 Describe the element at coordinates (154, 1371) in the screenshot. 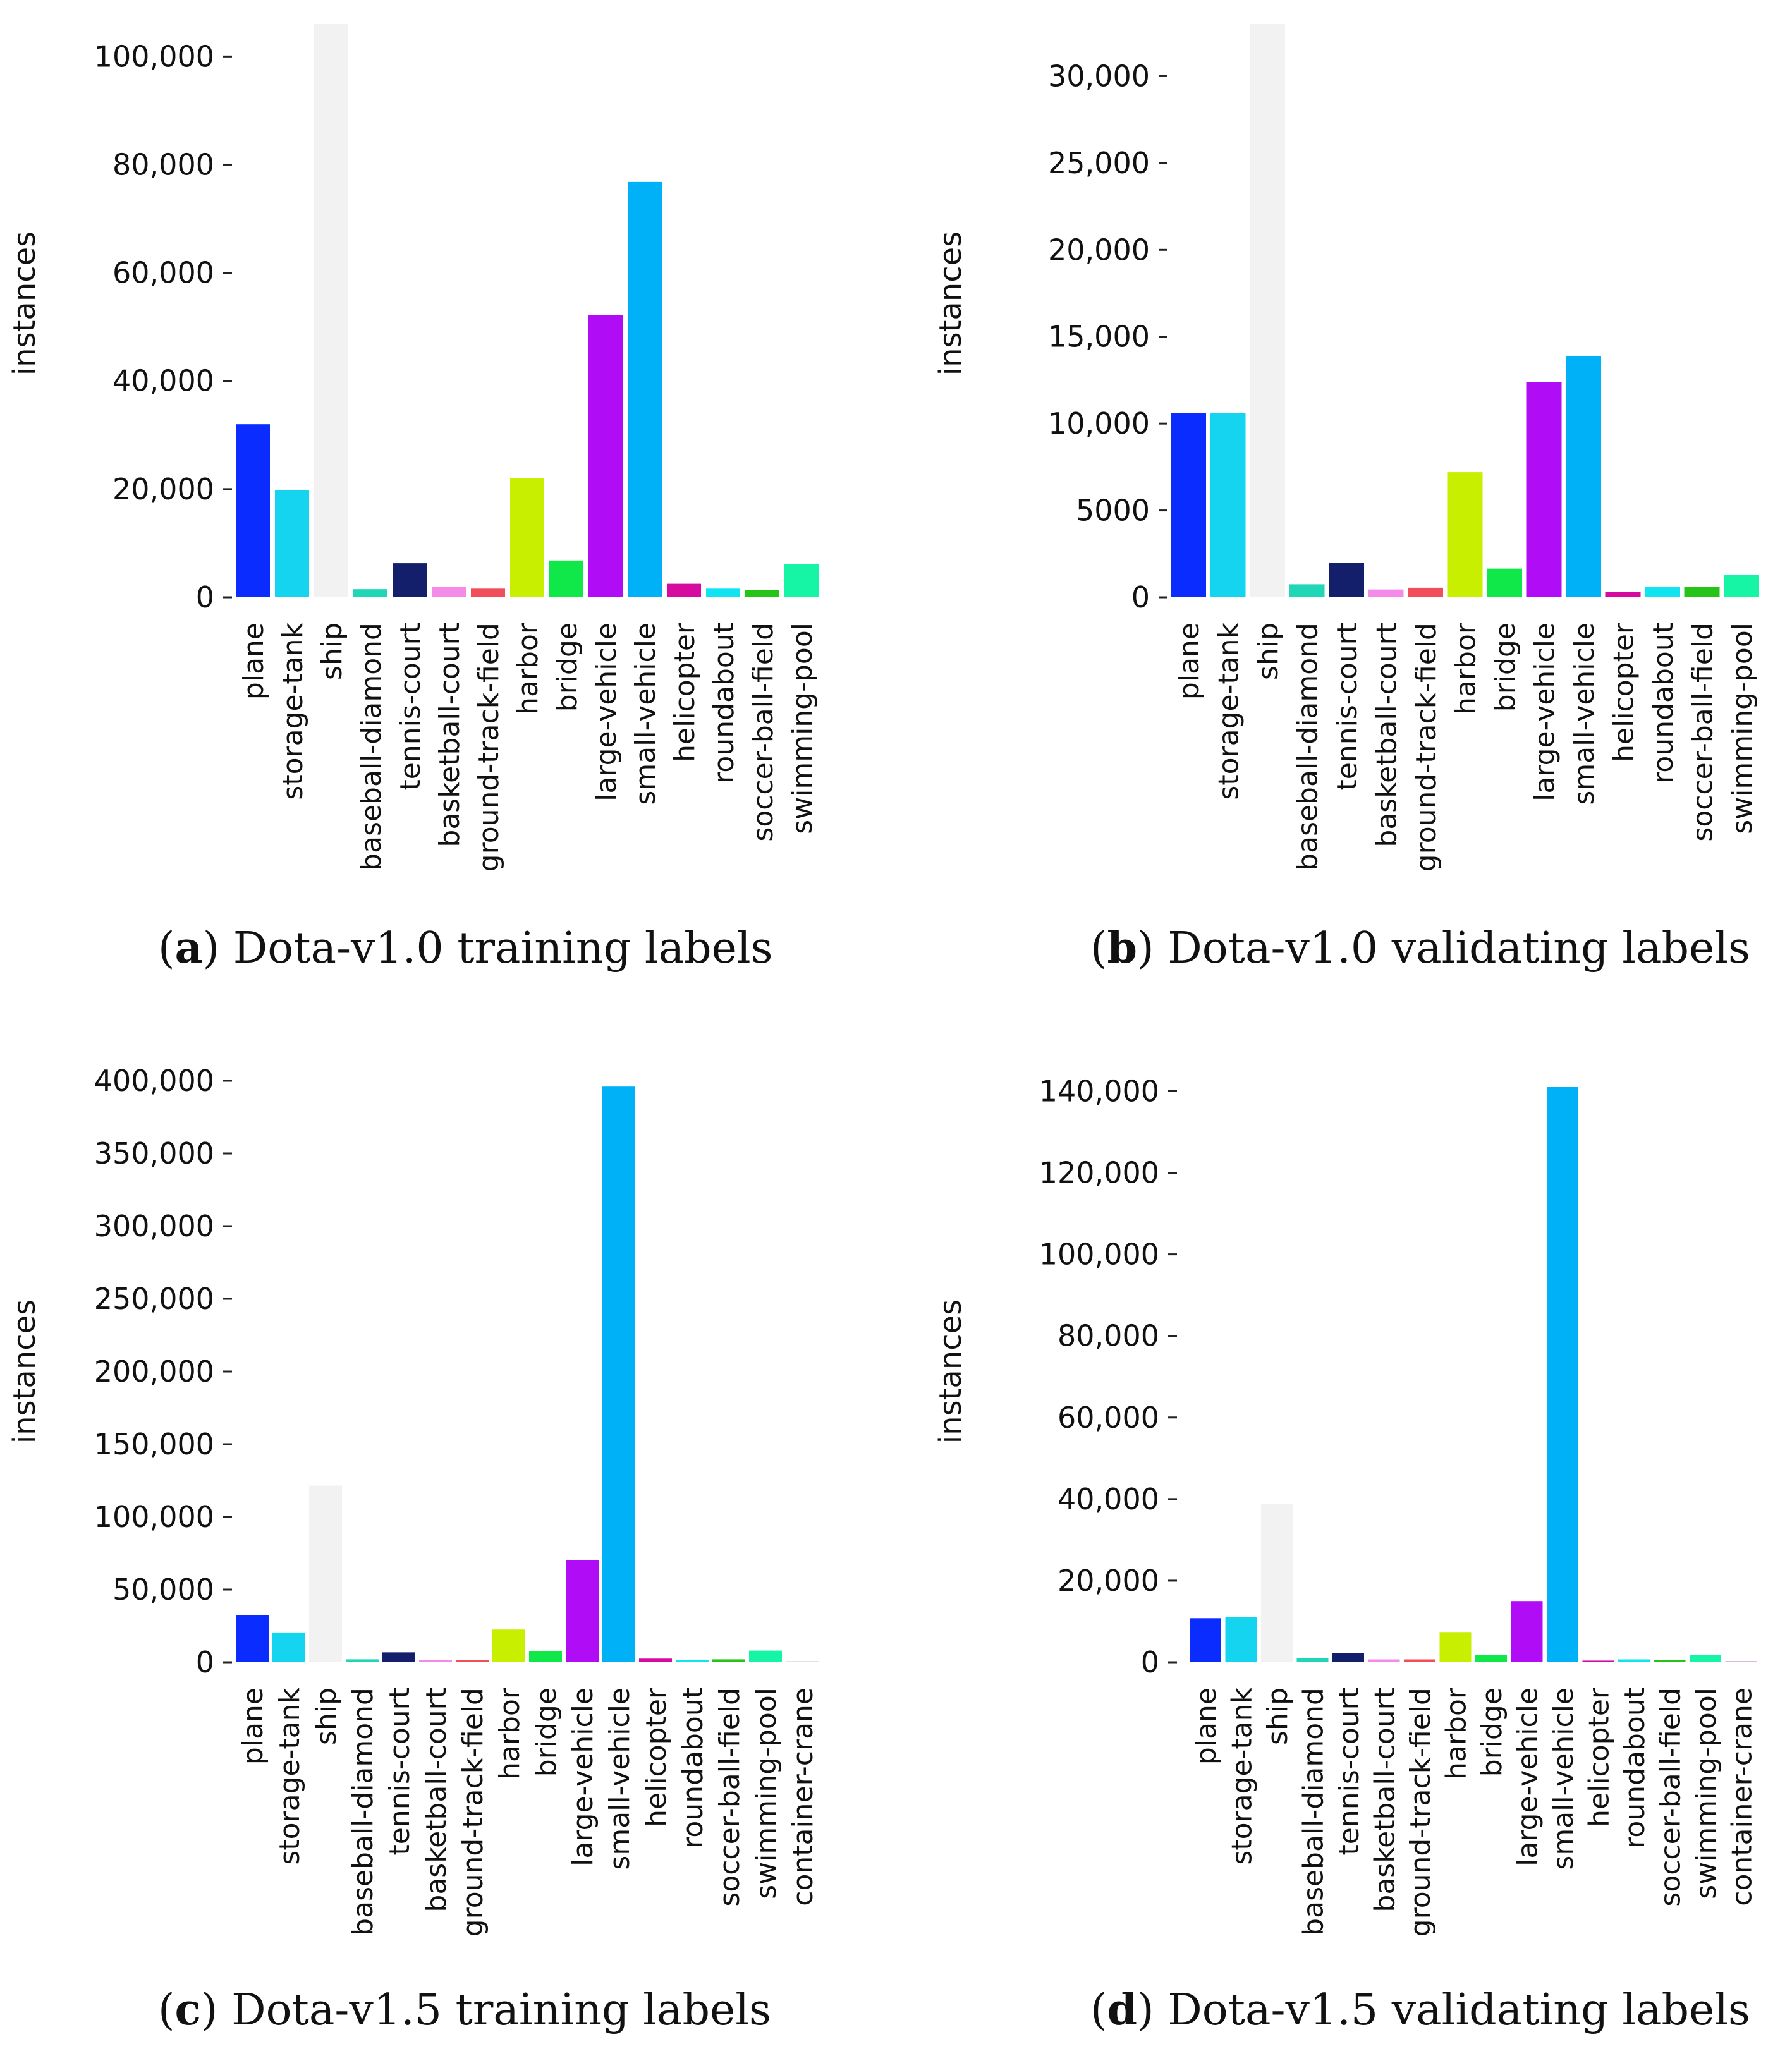

I see `y-tick-label: 200,000` at that location.